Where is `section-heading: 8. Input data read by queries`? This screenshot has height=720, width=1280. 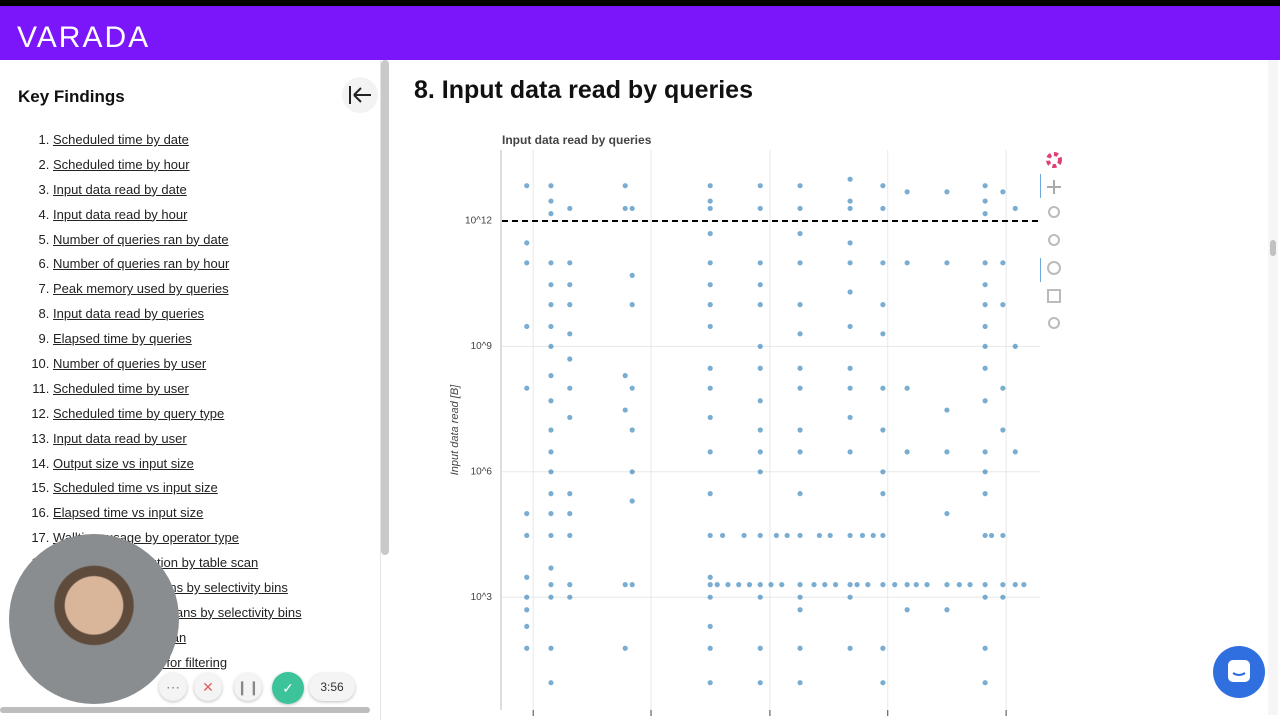 section-heading: 8. Input data read by queries is located at coordinates (583, 90).